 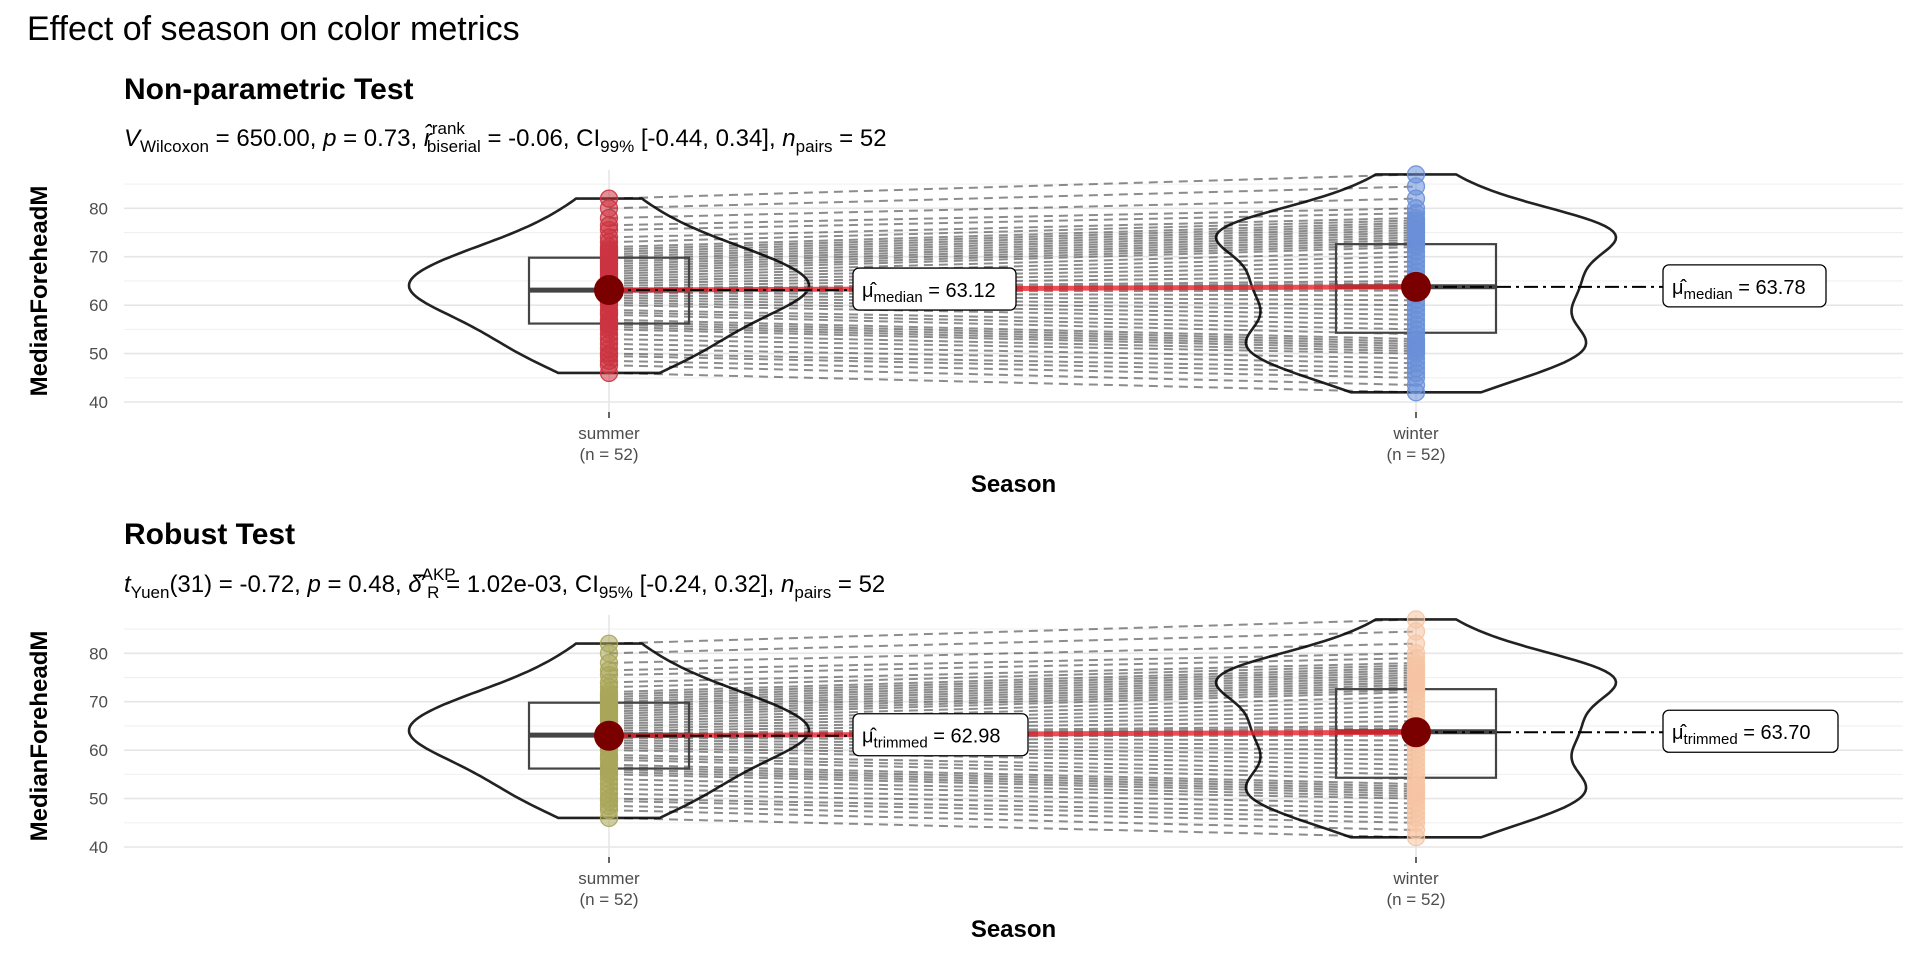 What do you see at coordinates (1621, 286) in the screenshot?
I see `centrality-label-winter: μ̂median = 63.78` at bounding box center [1621, 286].